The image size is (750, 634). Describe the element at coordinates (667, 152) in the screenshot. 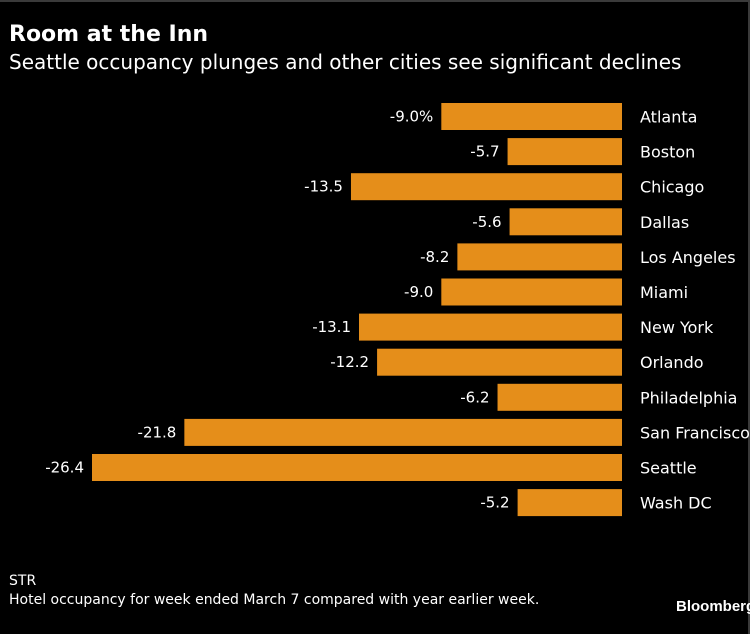

I see `category-label: Boston` at that location.